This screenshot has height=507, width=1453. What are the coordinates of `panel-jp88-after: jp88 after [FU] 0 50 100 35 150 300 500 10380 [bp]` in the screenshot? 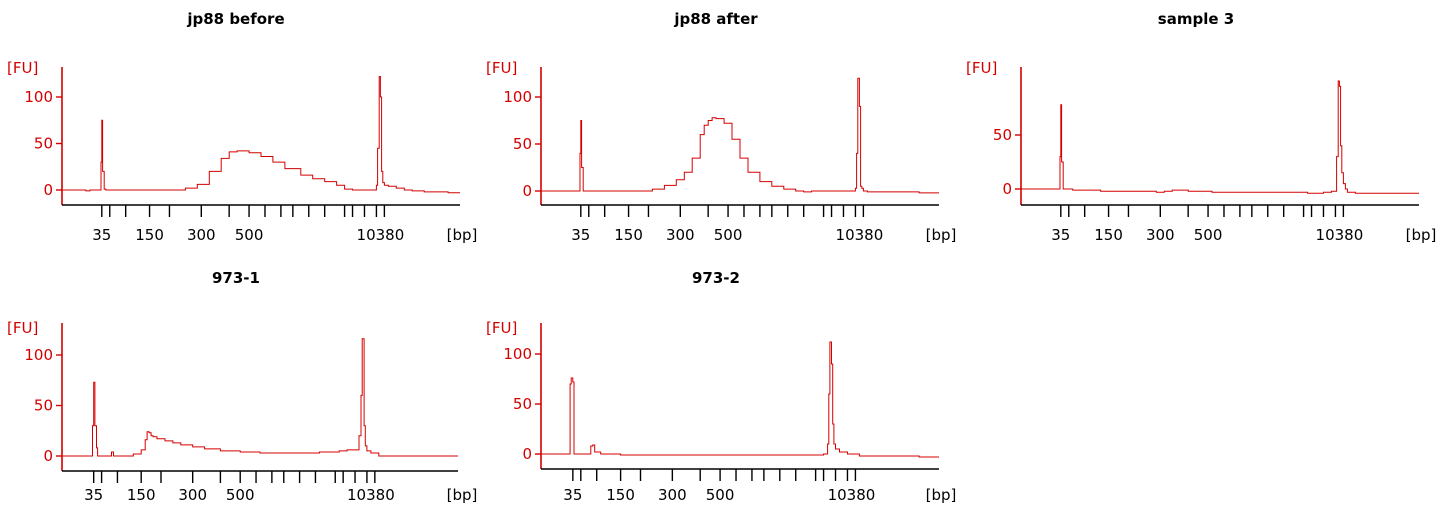 It's located at (721, 127).